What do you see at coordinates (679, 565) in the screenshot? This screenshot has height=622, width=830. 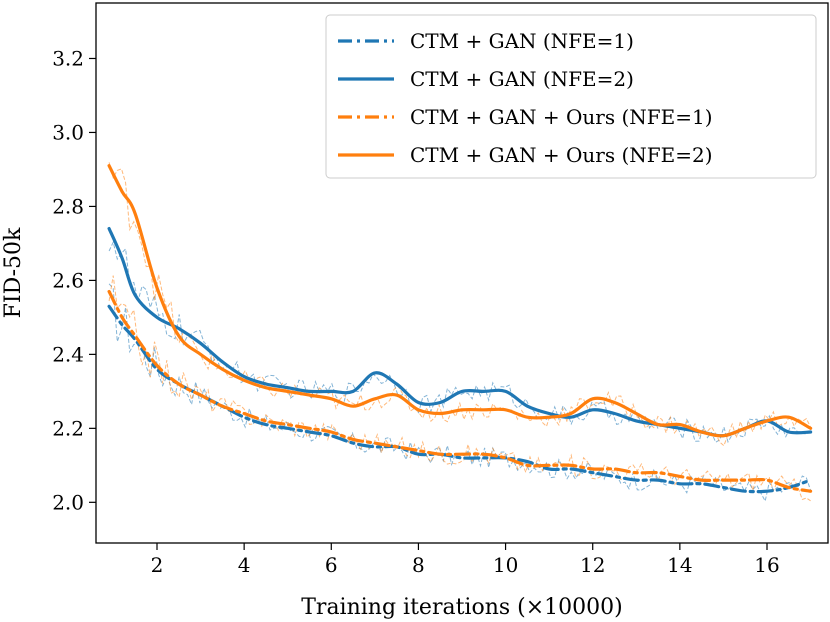 I see `x-tick-label: 14` at bounding box center [679, 565].